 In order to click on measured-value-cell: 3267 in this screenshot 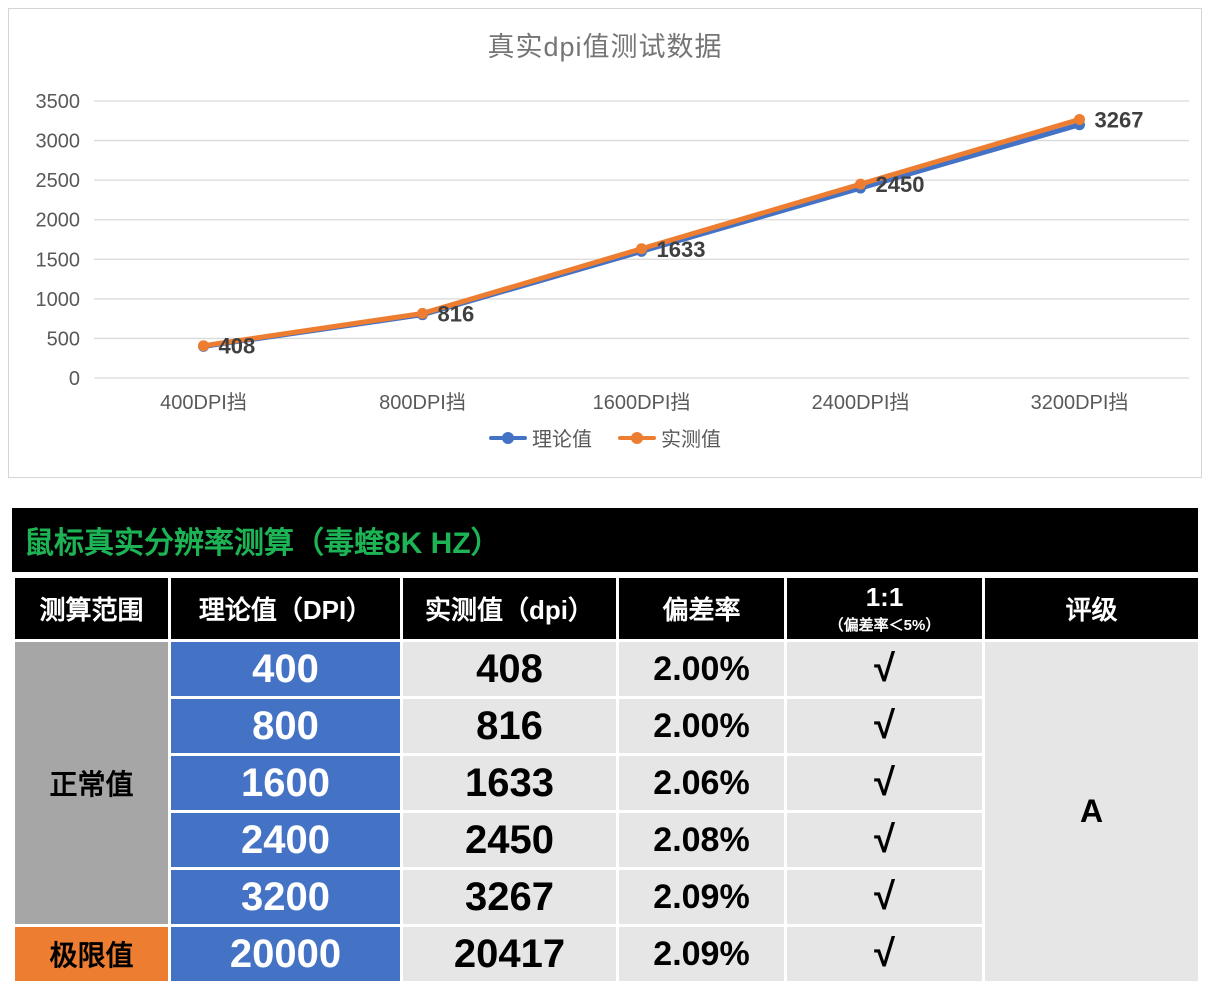, I will do `click(509, 897)`.